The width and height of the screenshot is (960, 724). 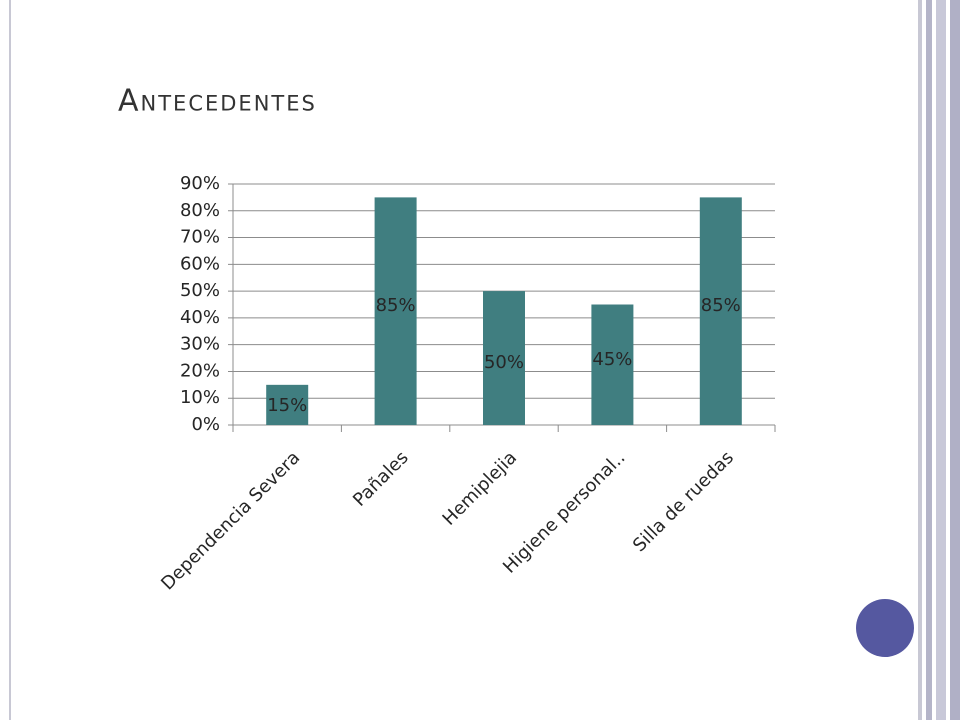 What do you see at coordinates (683, 501) in the screenshot?
I see `x-tick-label: Silla de ruedas` at bounding box center [683, 501].